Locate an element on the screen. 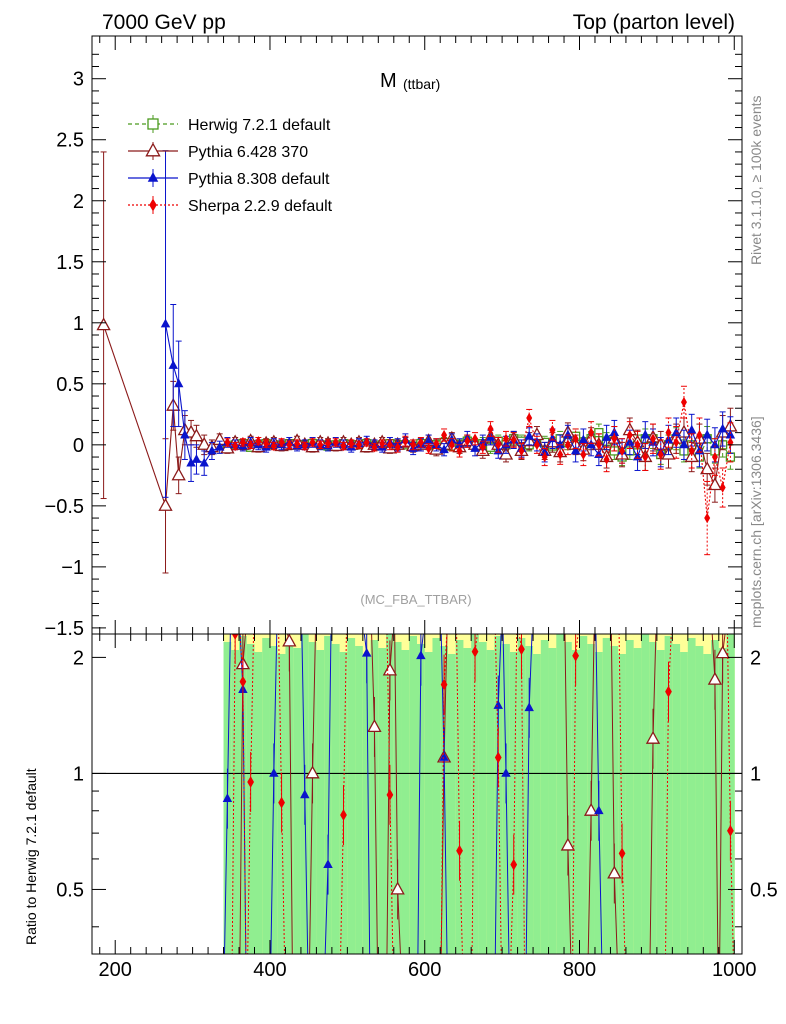 Image resolution: width=786 pixels, height=1024 pixels. legend-entry: Herwig 7.2.1 default is located at coordinates (229, 124).